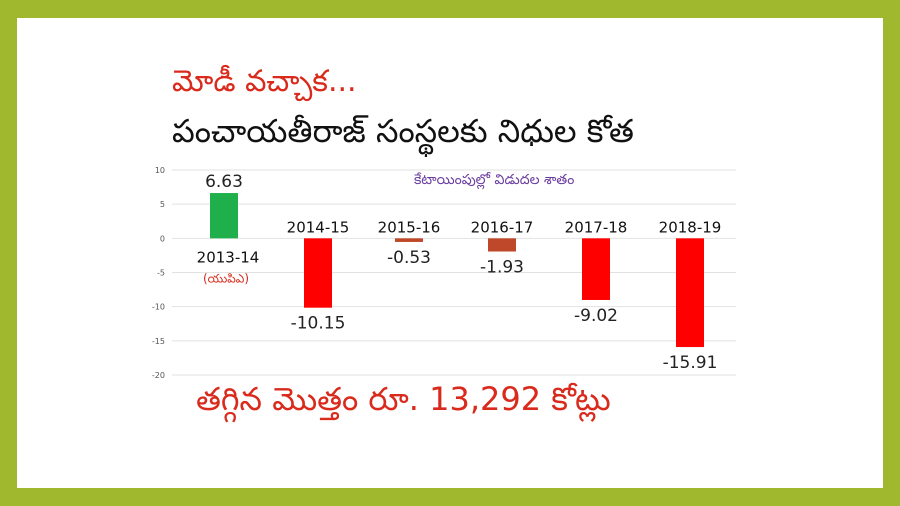 The width and height of the screenshot is (900, 506). Describe the element at coordinates (158, 341) in the screenshot. I see `y-tick-label: -15` at that location.